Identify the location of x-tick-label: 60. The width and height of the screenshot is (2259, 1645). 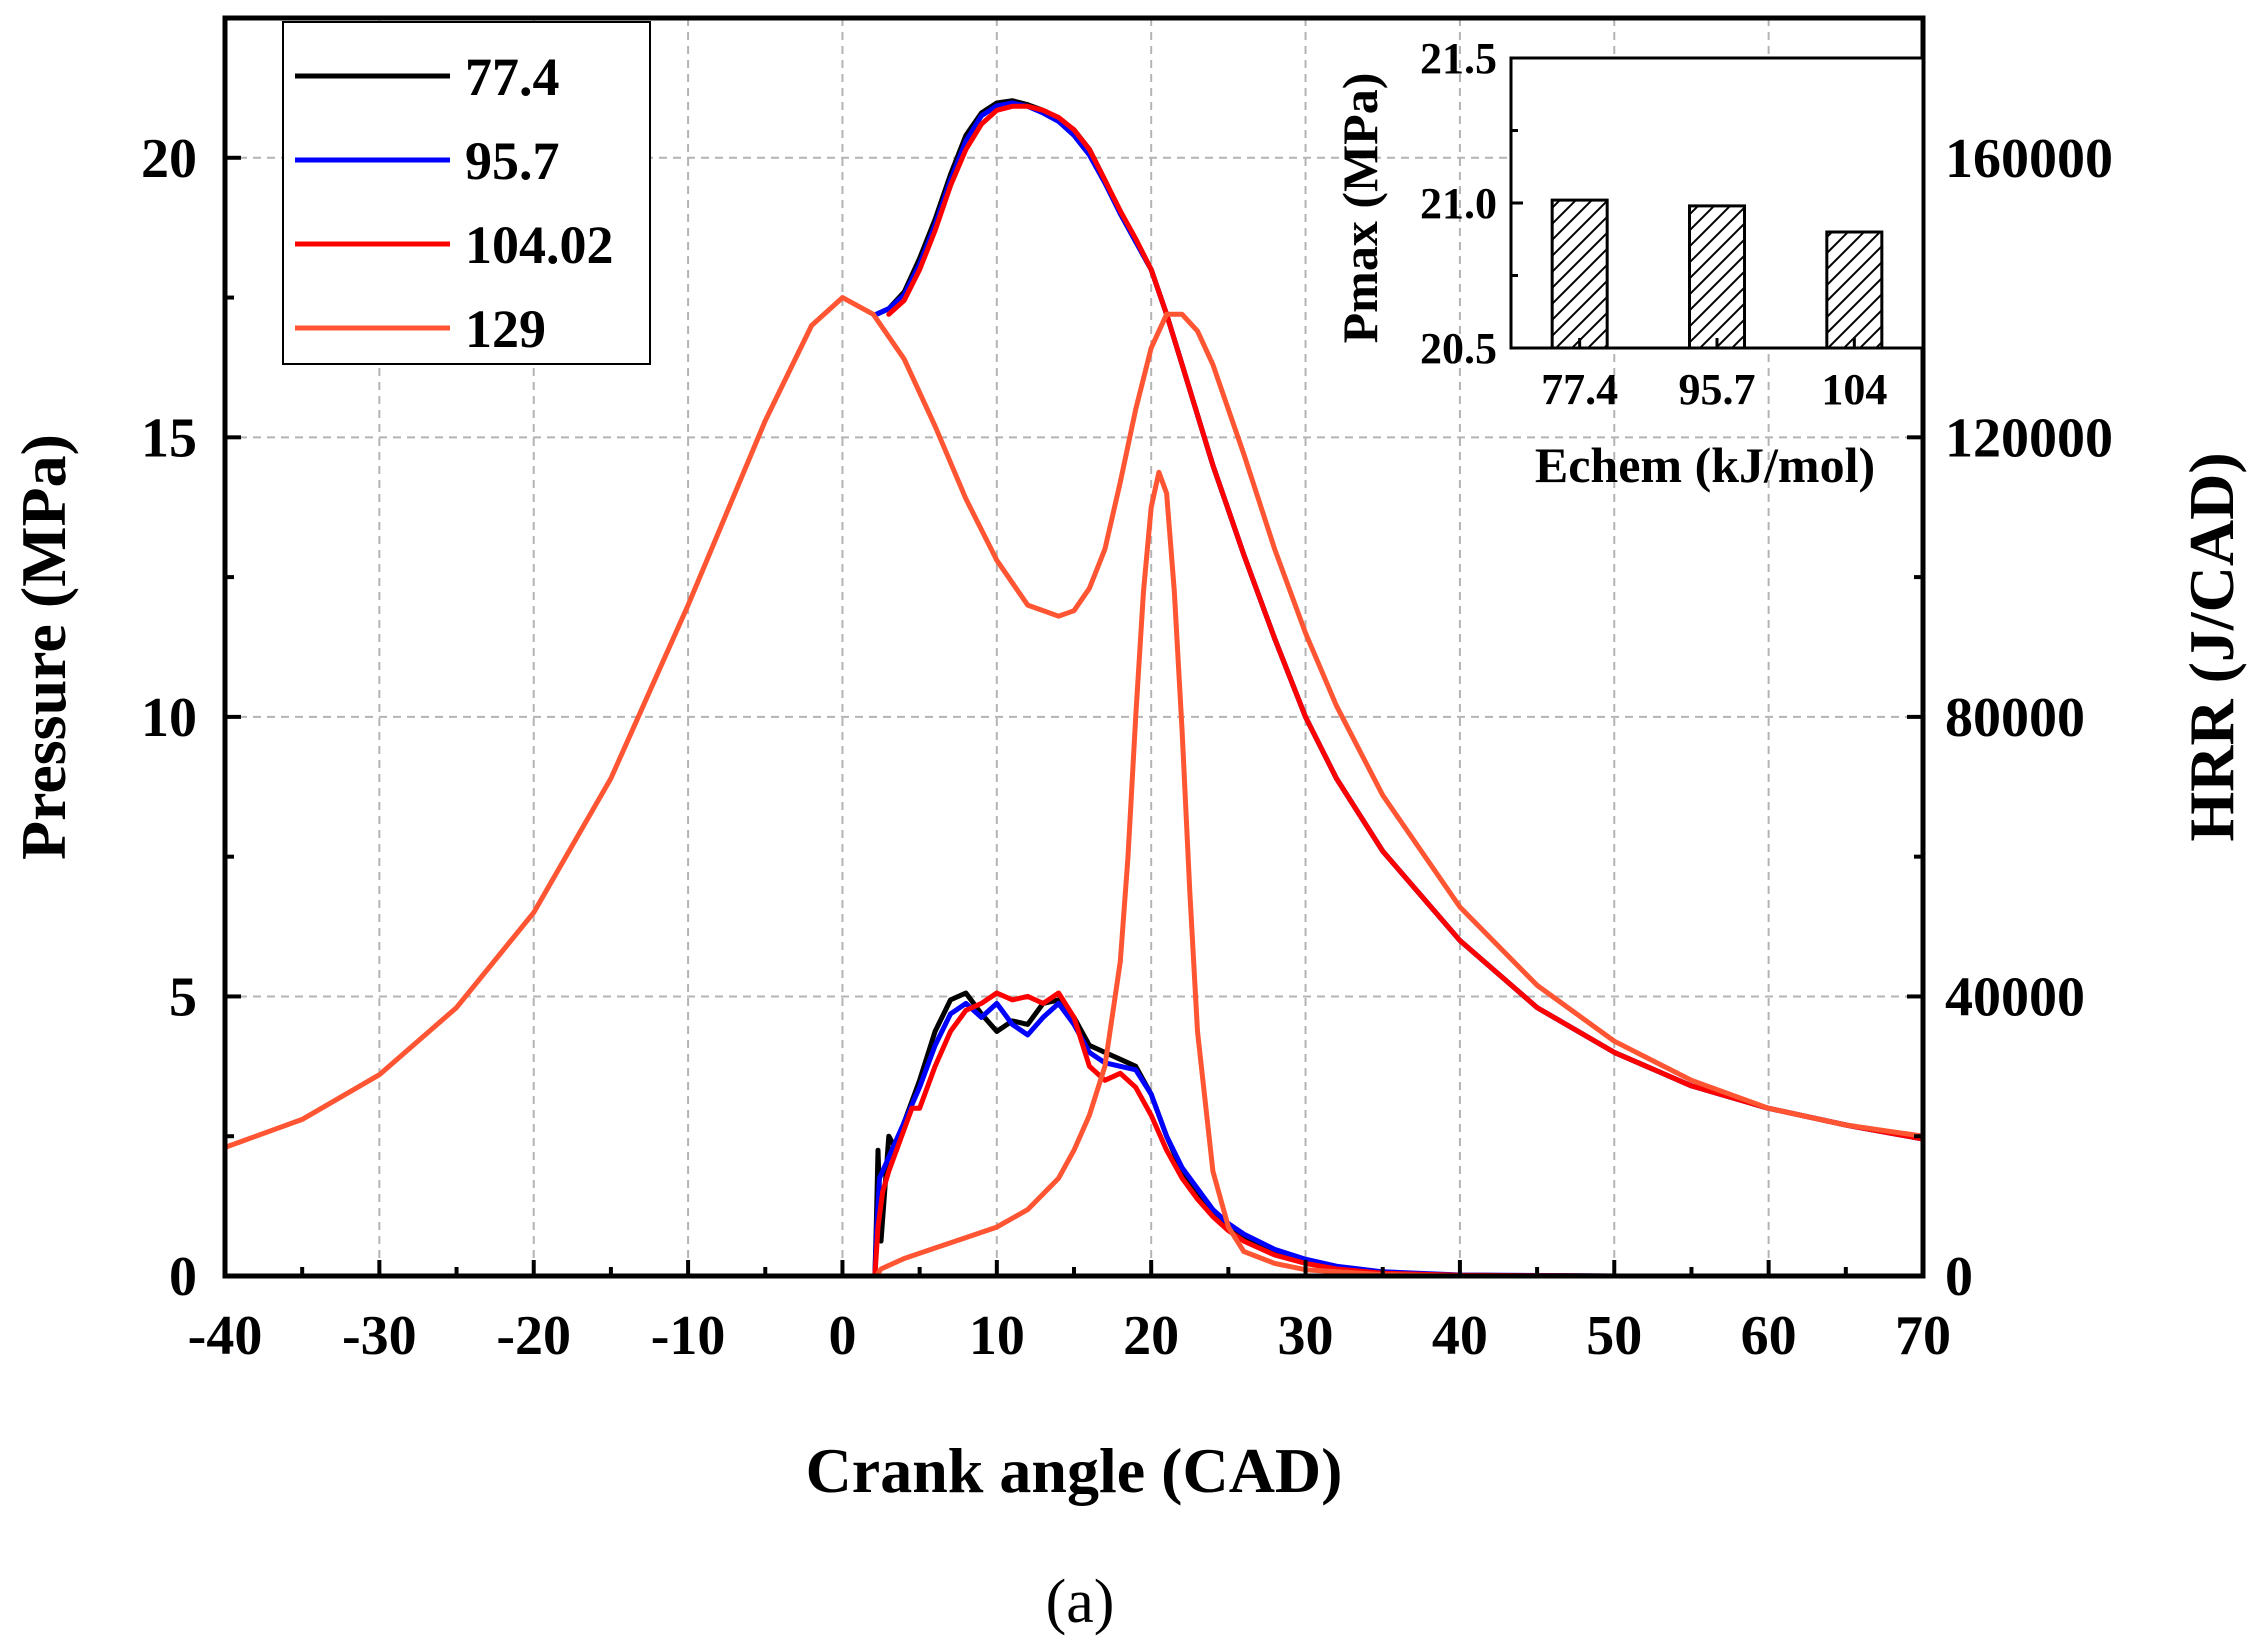
(1769, 1336).